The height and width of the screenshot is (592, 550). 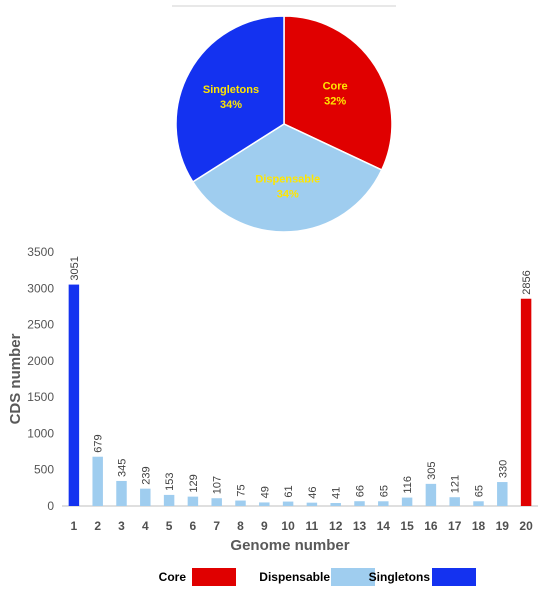 I want to click on legend: Core Dispensable Singletons, so click(x=317, y=577).